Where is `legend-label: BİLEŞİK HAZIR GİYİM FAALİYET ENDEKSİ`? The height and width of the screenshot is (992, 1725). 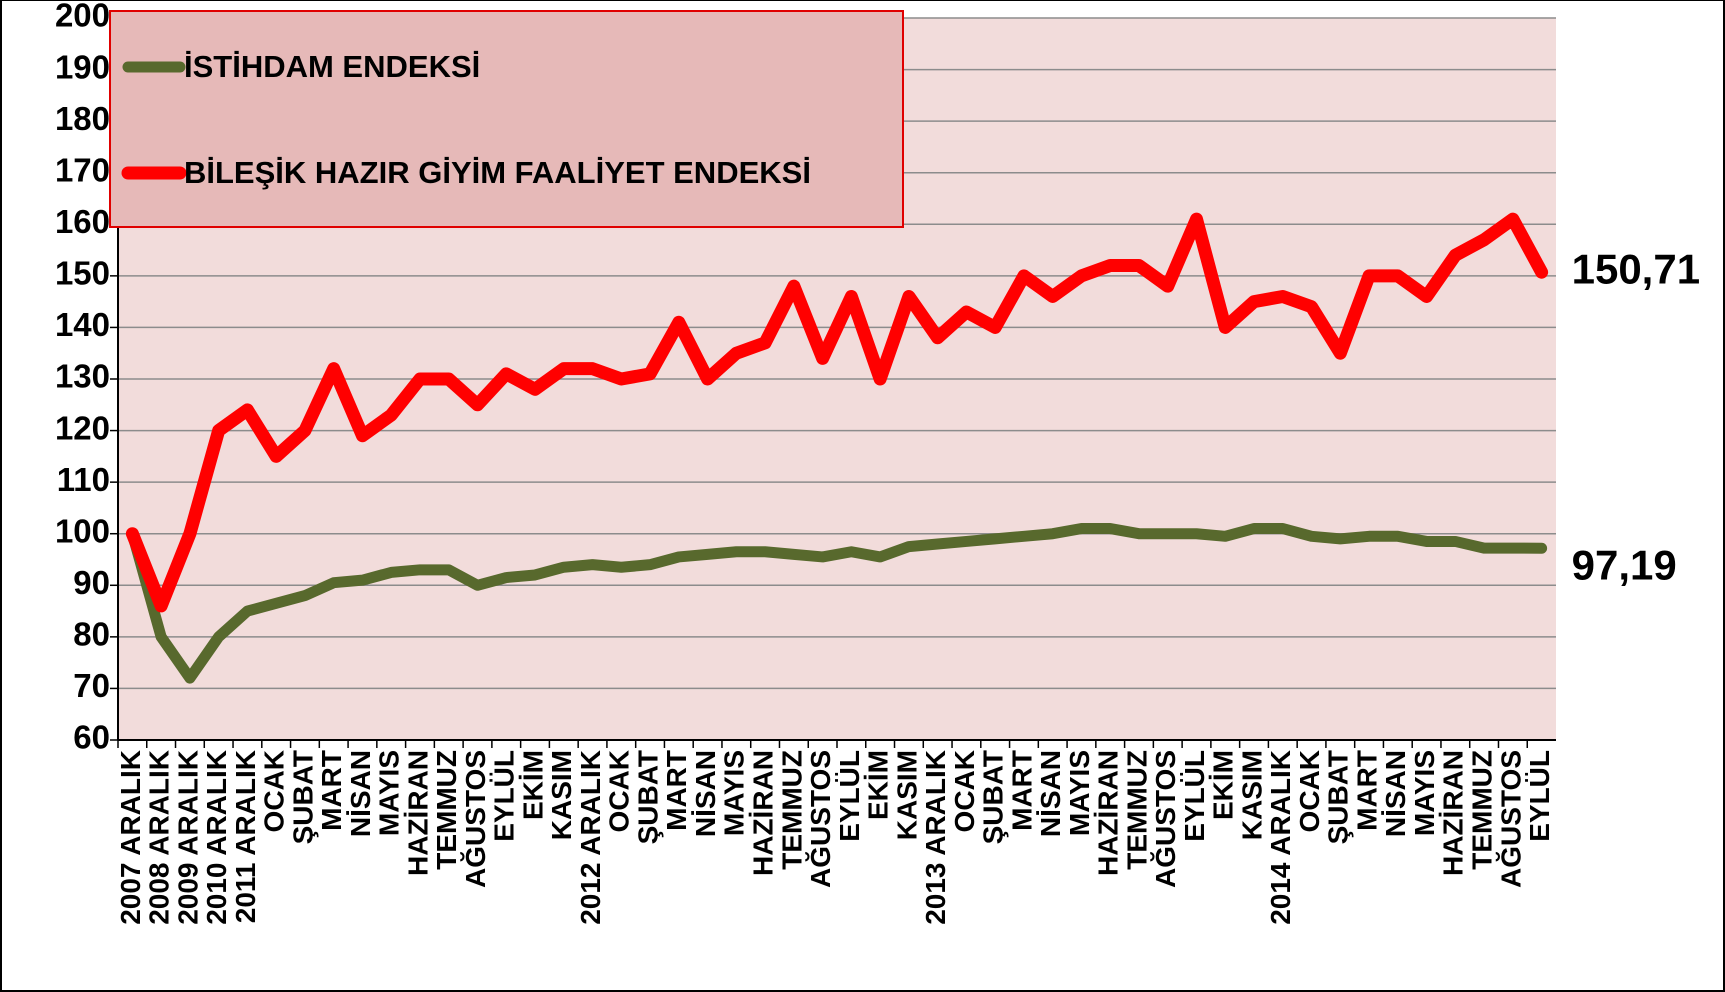 legend-label: BİLEŞİK HAZIR GİYİM FAALİYET ENDEKSİ is located at coordinates (497, 172).